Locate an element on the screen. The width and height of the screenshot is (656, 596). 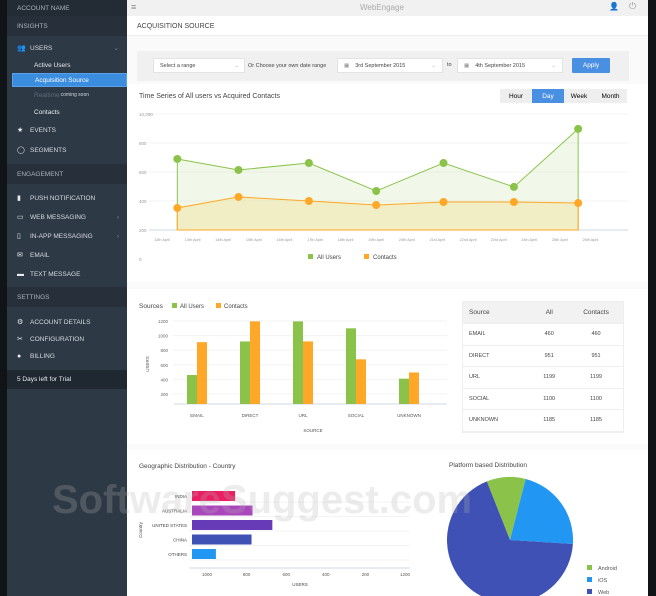
gear-icon: ⚙ is located at coordinates (20, 322).